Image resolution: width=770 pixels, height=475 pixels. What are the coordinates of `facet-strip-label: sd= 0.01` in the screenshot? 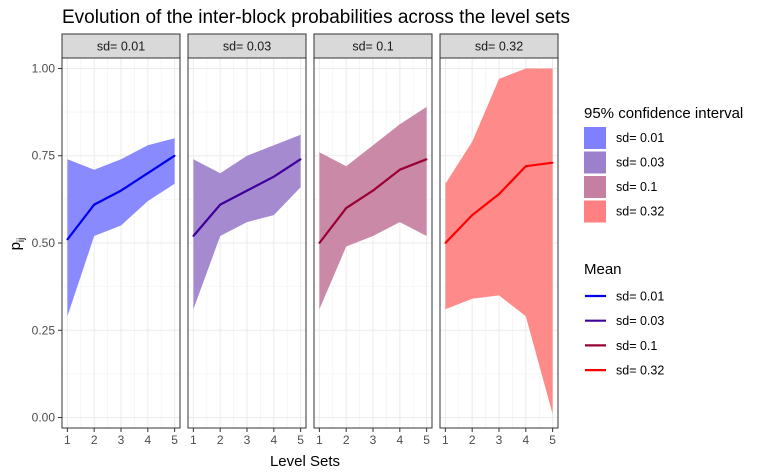 It's located at (121, 47).